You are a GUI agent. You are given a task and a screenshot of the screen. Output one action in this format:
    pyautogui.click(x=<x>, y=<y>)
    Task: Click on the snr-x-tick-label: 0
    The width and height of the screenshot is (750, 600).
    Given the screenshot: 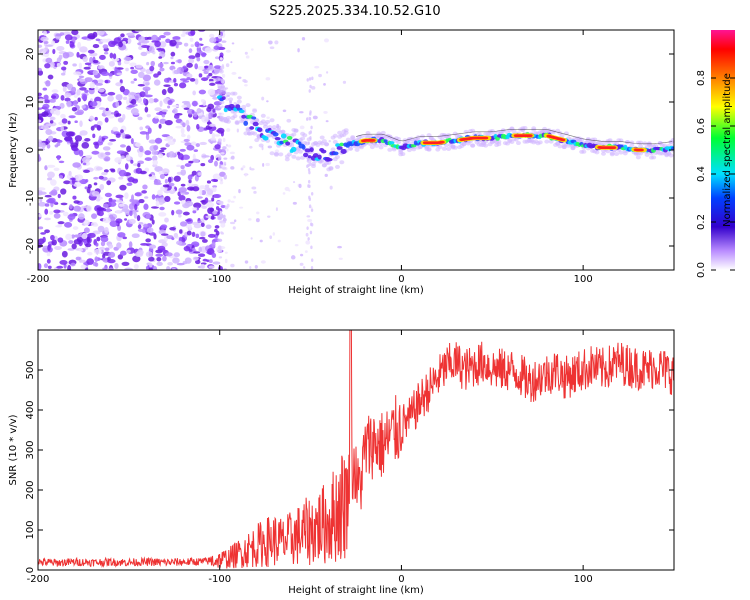 What is the action you would take?
    pyautogui.click(x=401, y=579)
    